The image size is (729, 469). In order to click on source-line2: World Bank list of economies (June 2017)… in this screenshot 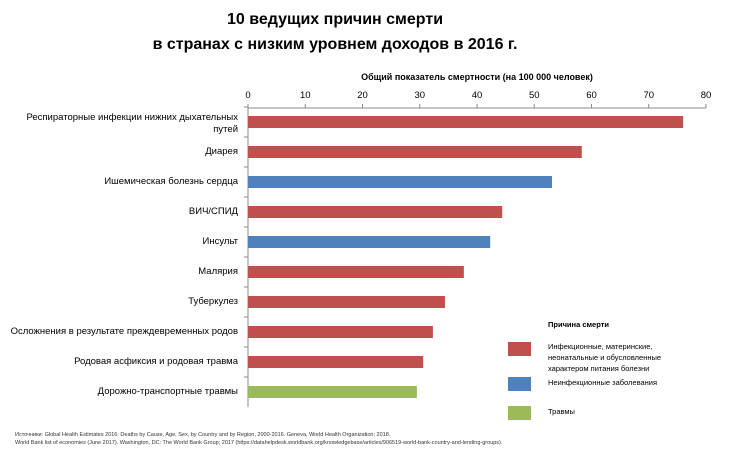, I will do `click(259, 443)`.